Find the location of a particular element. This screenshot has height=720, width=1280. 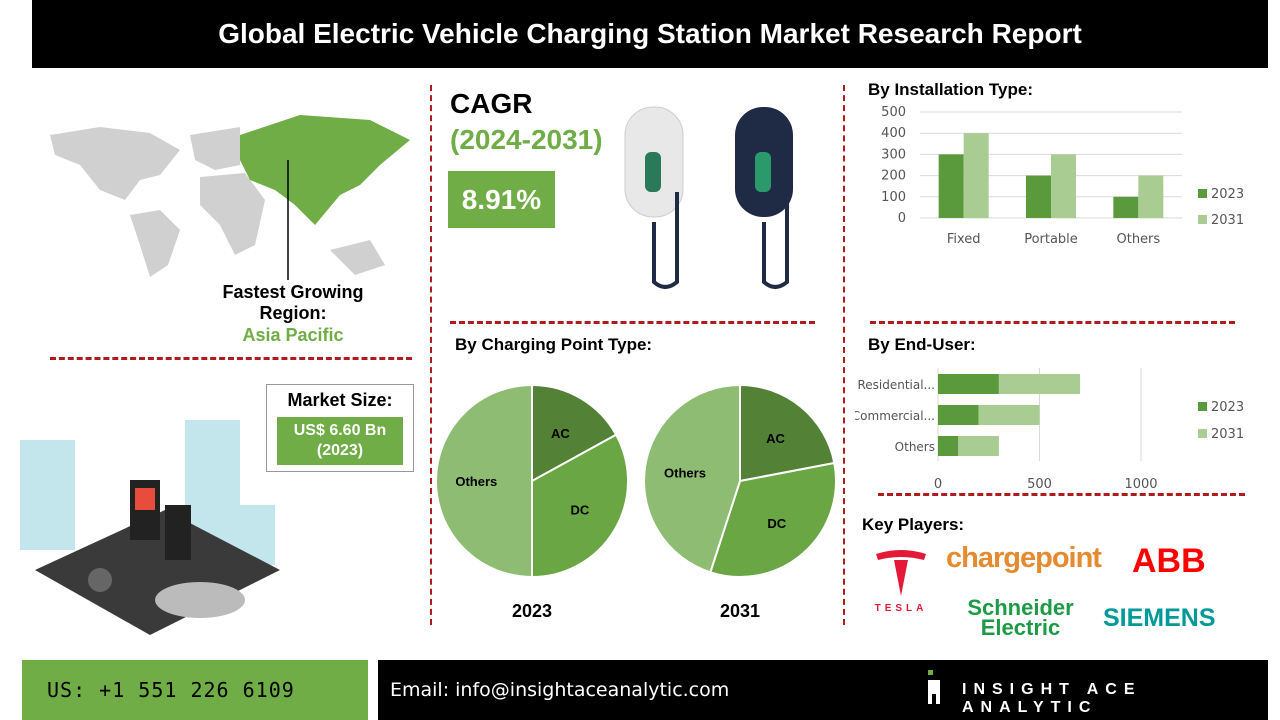

market-size-label: Market Size: is located at coordinates (340, 400).